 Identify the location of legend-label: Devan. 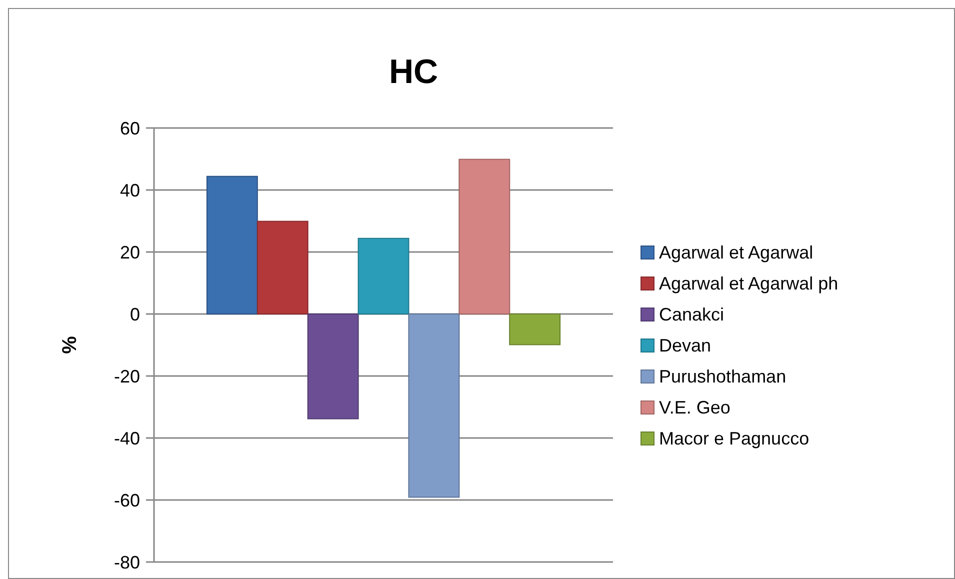
(685, 345).